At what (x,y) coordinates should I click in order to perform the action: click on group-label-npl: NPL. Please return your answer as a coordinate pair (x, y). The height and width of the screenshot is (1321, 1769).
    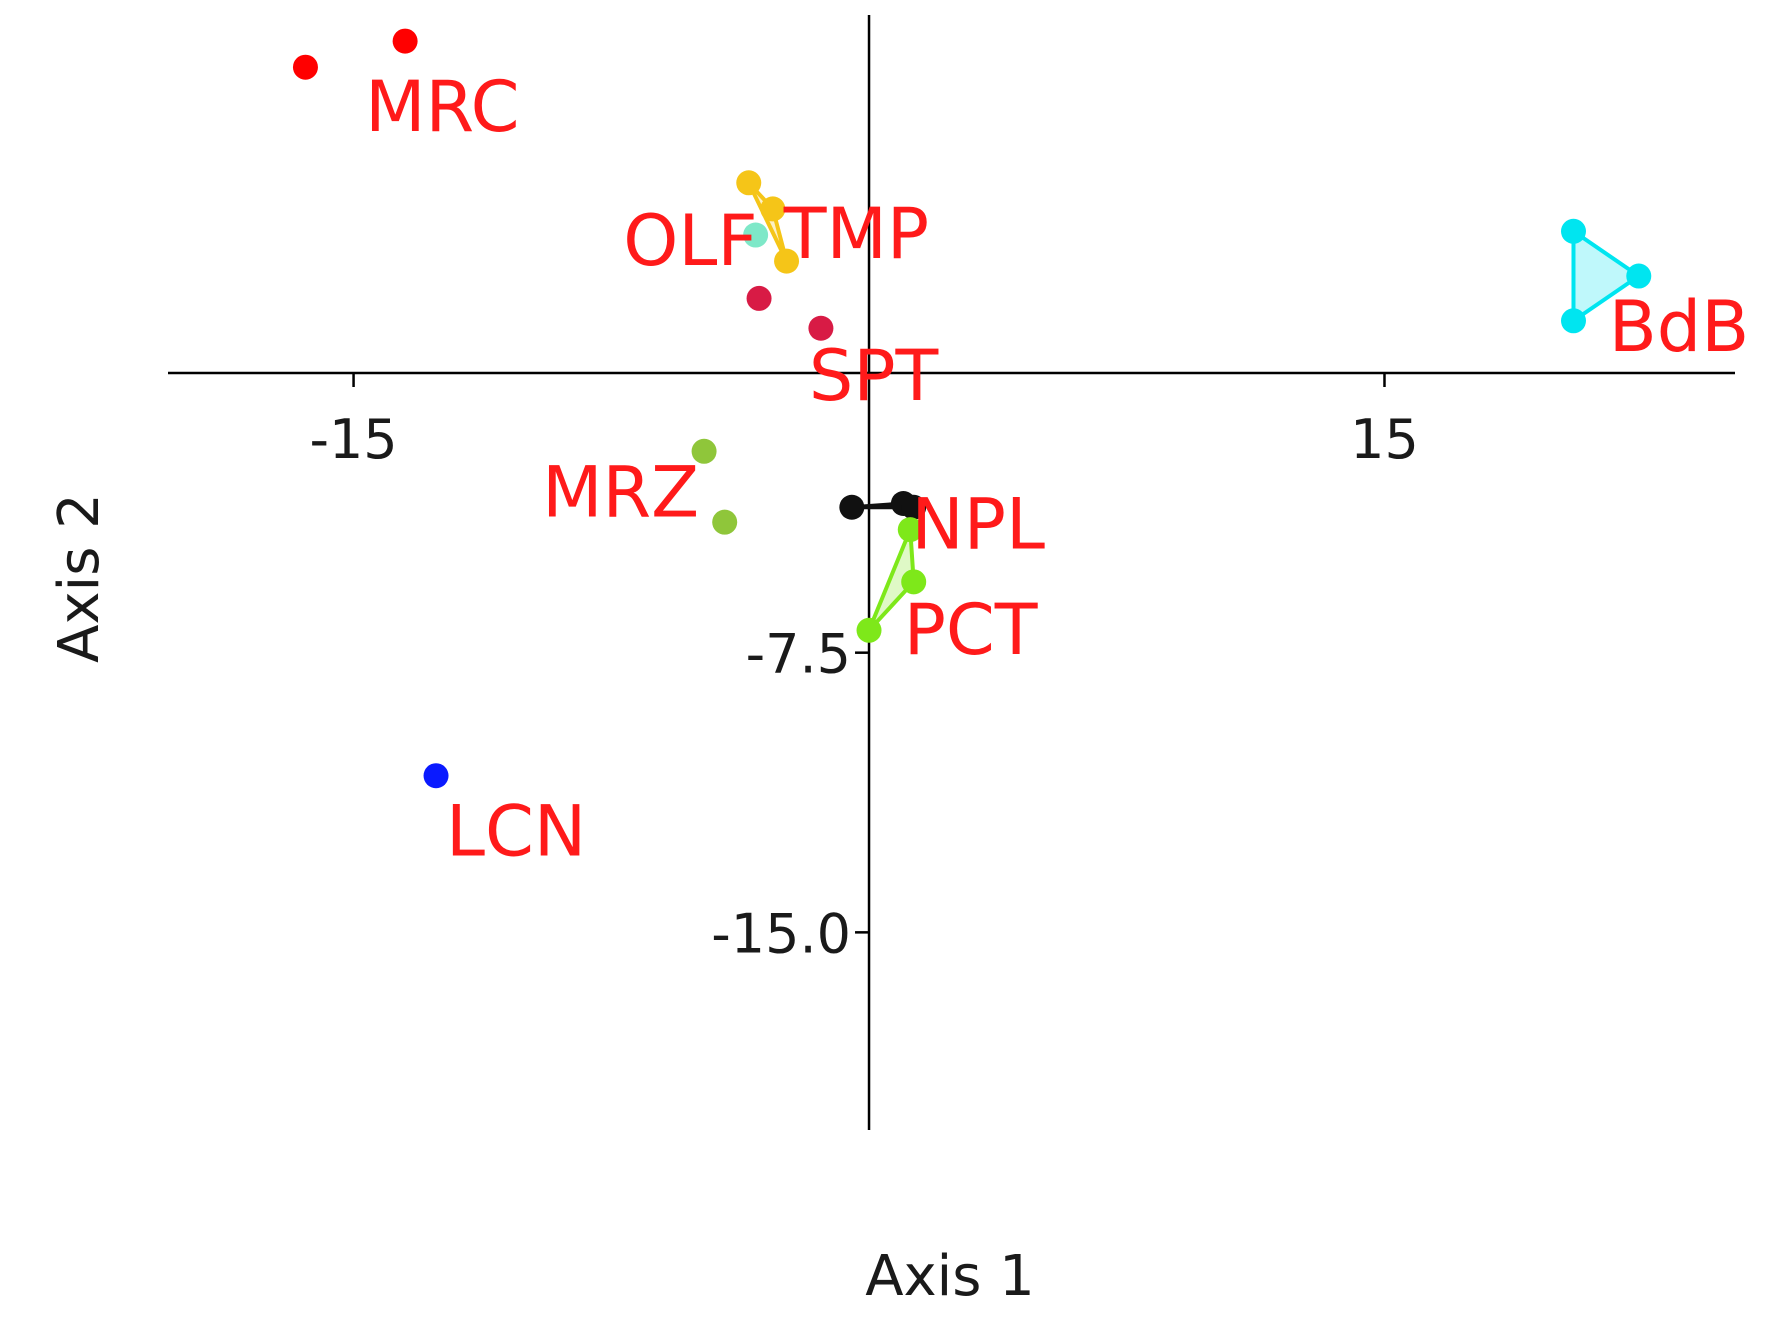
    Looking at the image, I should click on (978, 525).